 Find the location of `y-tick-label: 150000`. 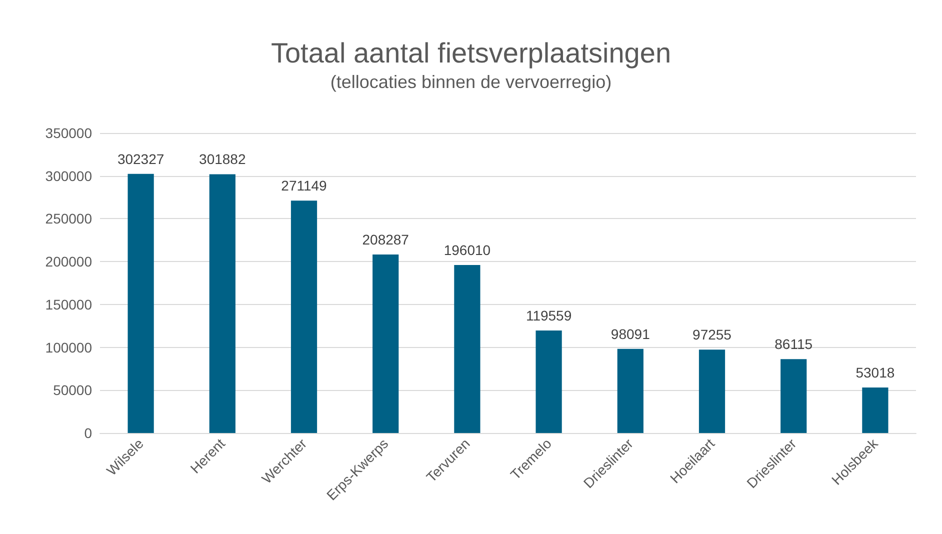

y-tick-label: 150000 is located at coordinates (68, 304).